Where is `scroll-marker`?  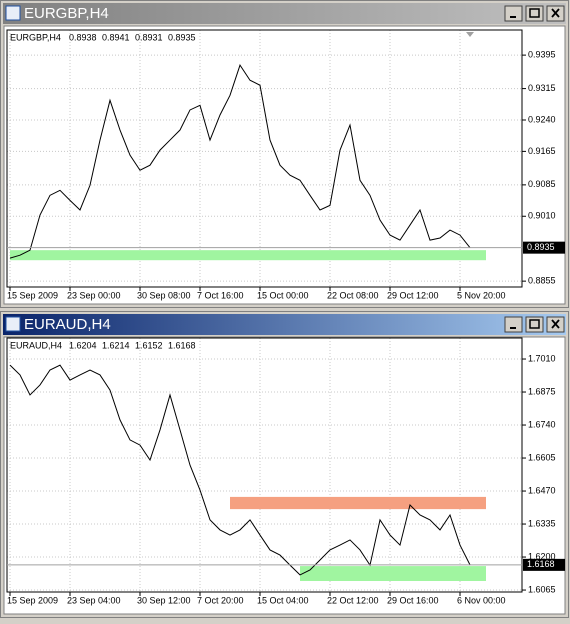
scroll-marker is located at coordinates (470, 34).